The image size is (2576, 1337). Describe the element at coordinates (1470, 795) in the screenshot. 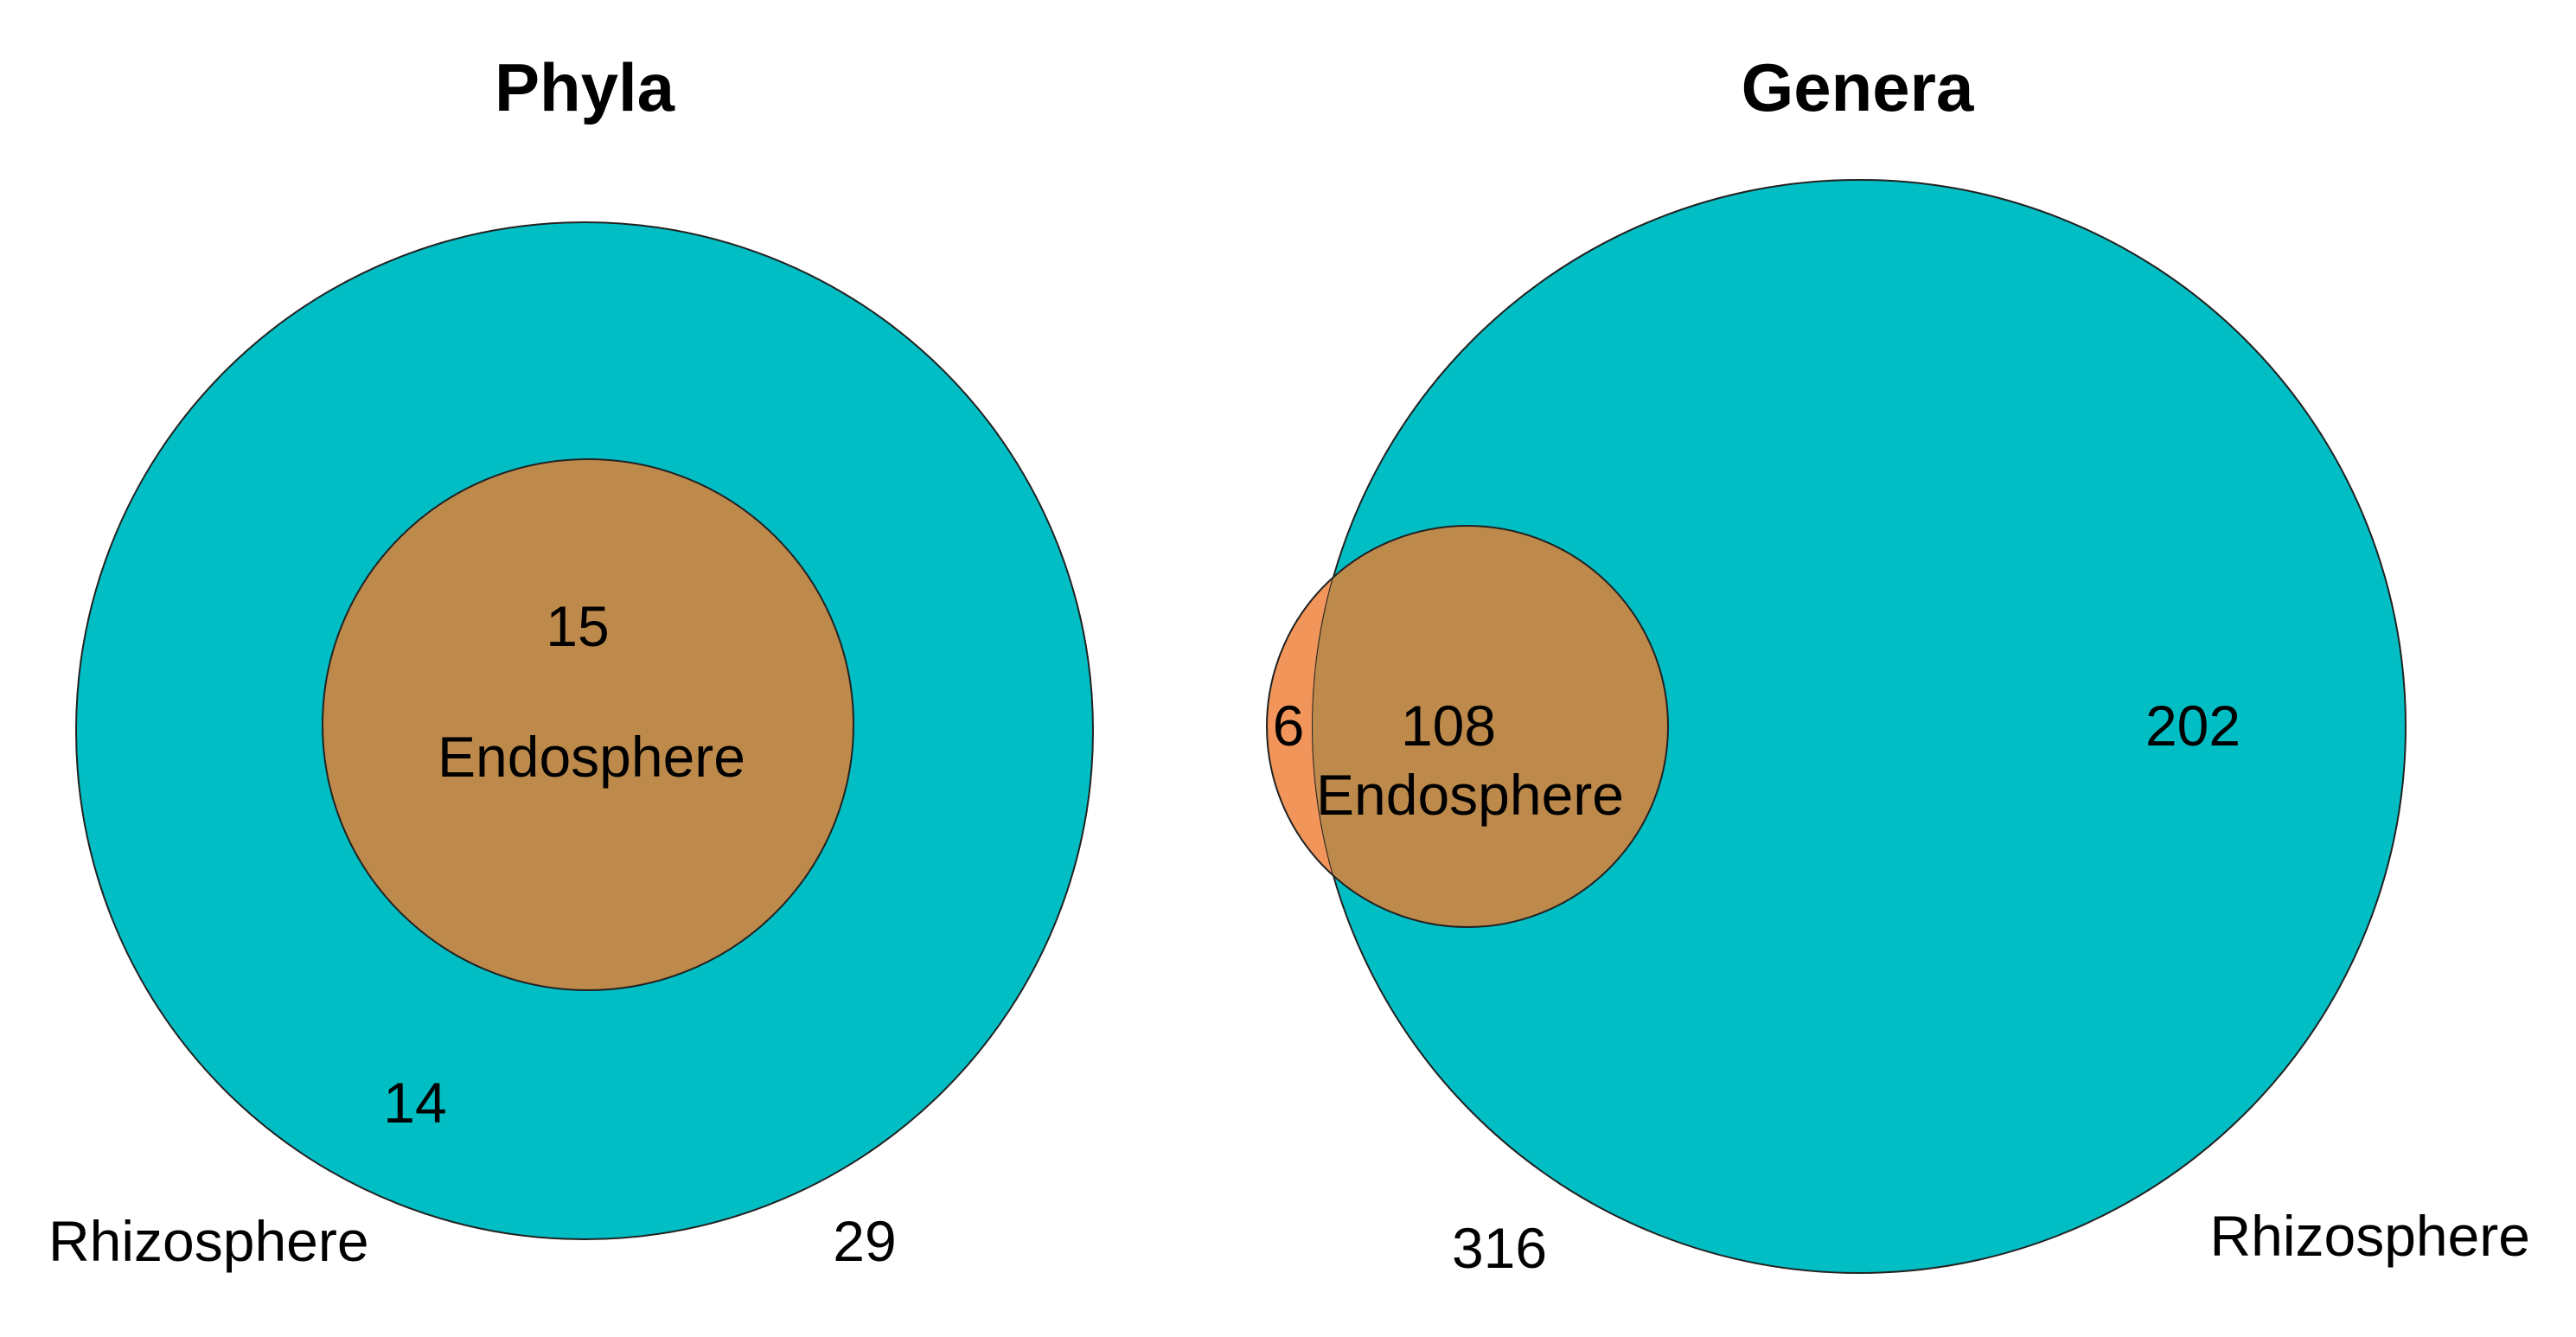

I see `genera-endosphere-label: Endosphere` at that location.